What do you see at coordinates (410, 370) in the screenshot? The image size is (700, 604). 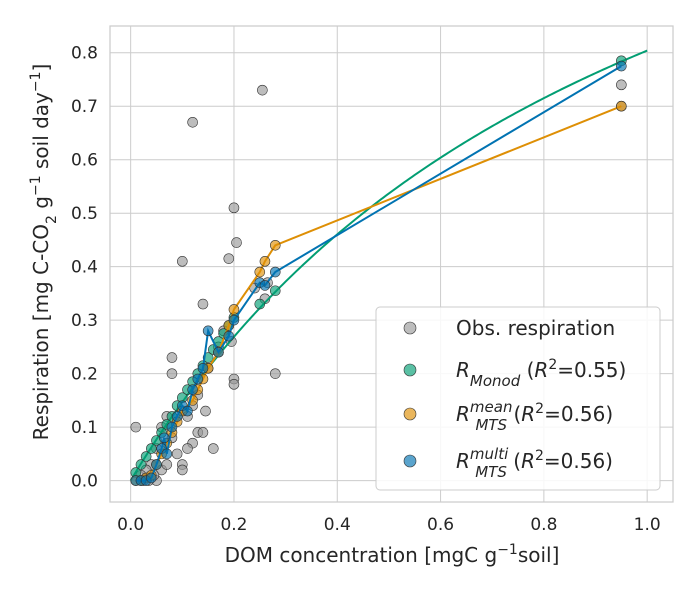 I see `legend-marker-monod` at bounding box center [410, 370].